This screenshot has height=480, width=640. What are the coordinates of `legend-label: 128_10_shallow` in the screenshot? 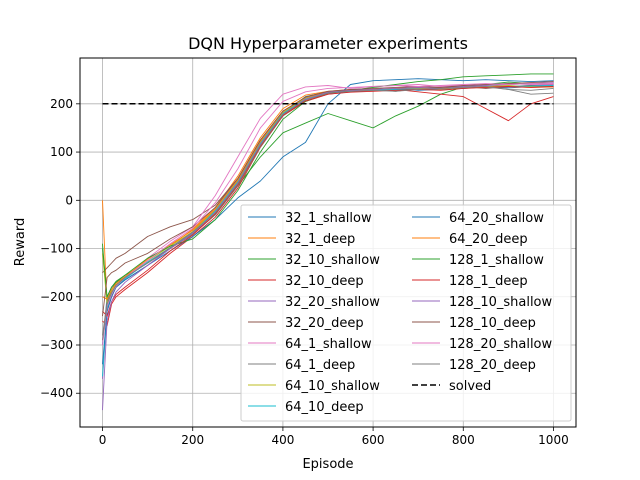 It's located at (501, 302).